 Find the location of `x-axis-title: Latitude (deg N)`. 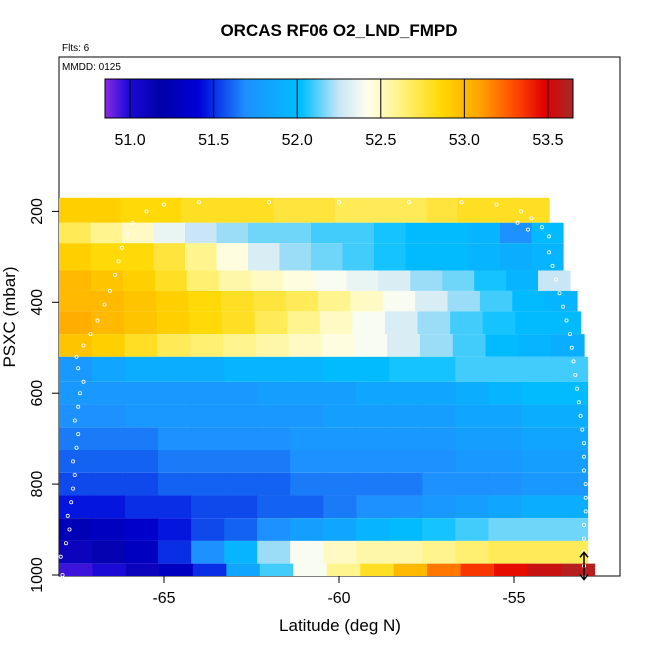

x-axis-title: Latitude (deg N) is located at coordinates (340, 625).